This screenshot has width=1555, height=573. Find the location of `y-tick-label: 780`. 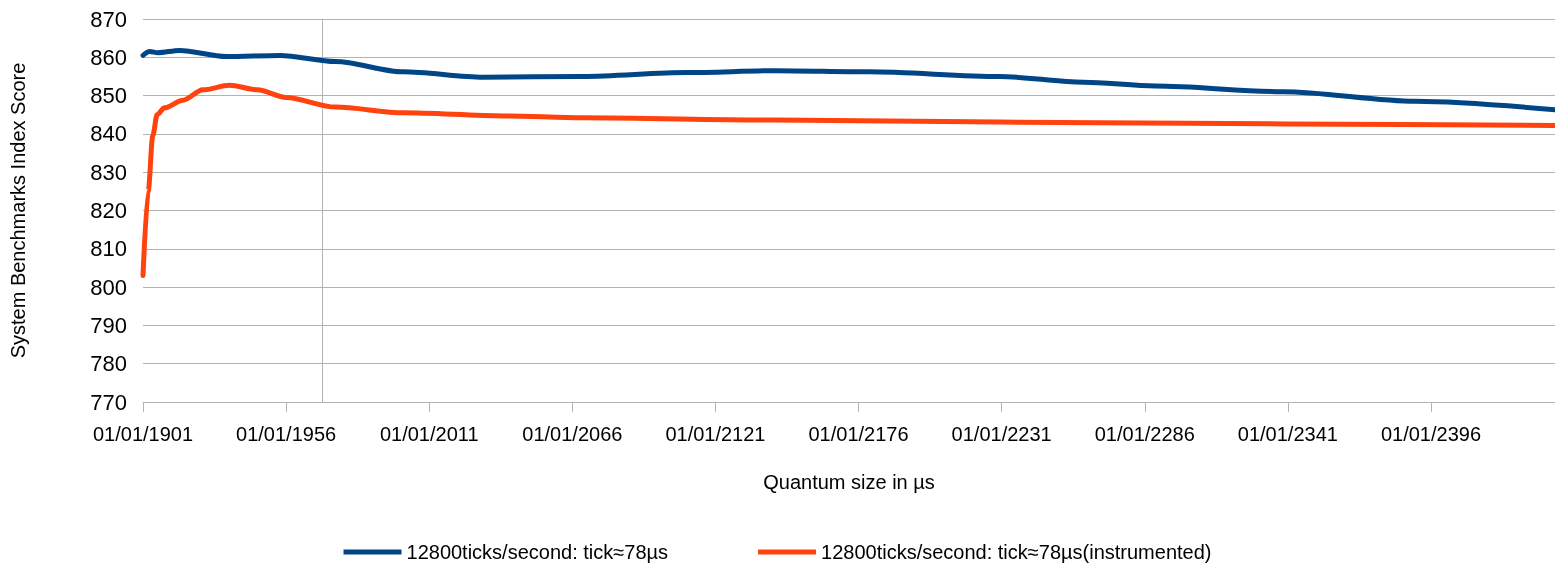

y-tick-label: 780 is located at coordinates (108, 364).